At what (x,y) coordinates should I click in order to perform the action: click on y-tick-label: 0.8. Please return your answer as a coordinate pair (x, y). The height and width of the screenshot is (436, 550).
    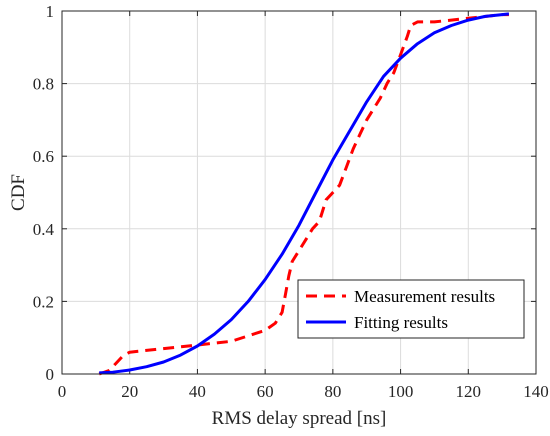
    Looking at the image, I should click on (43, 84).